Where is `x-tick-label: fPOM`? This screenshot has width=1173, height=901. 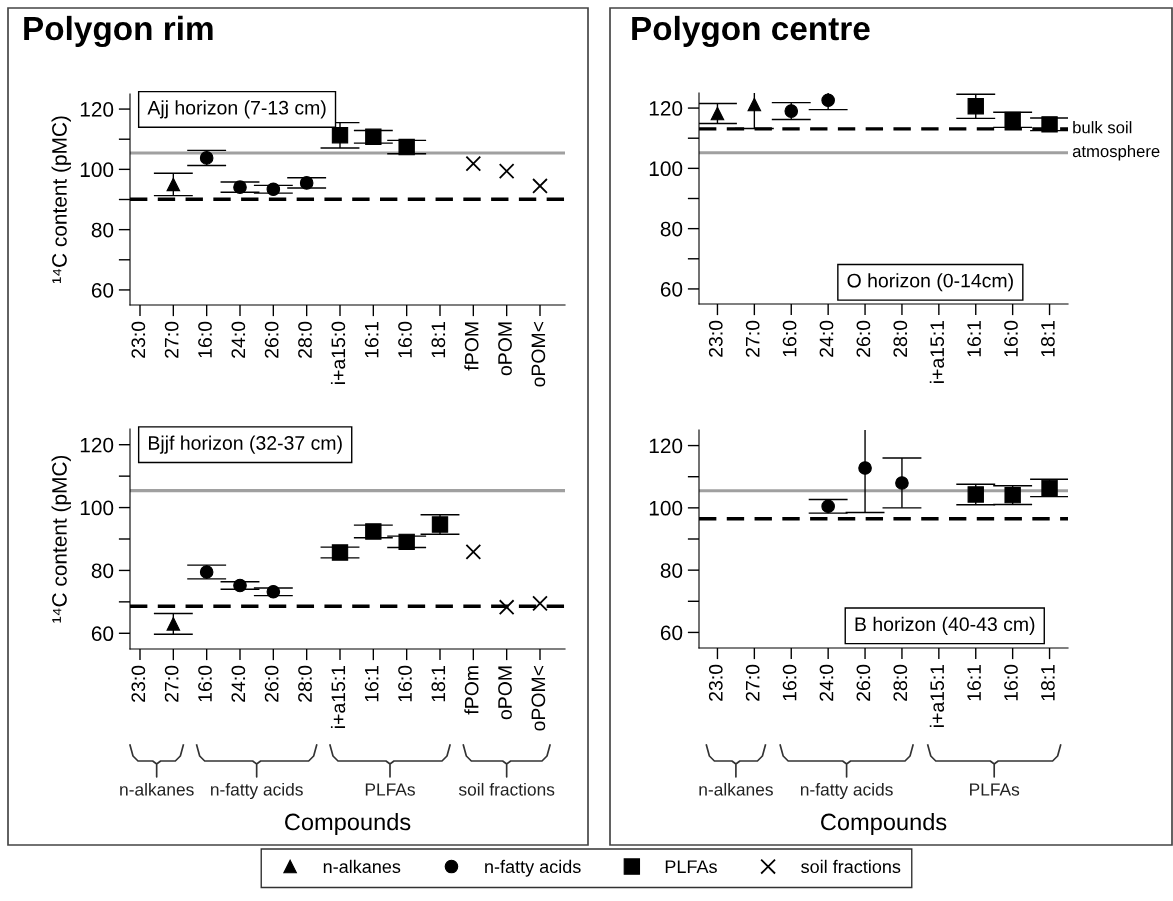
x-tick-label: fPOM is located at coordinates (471, 346).